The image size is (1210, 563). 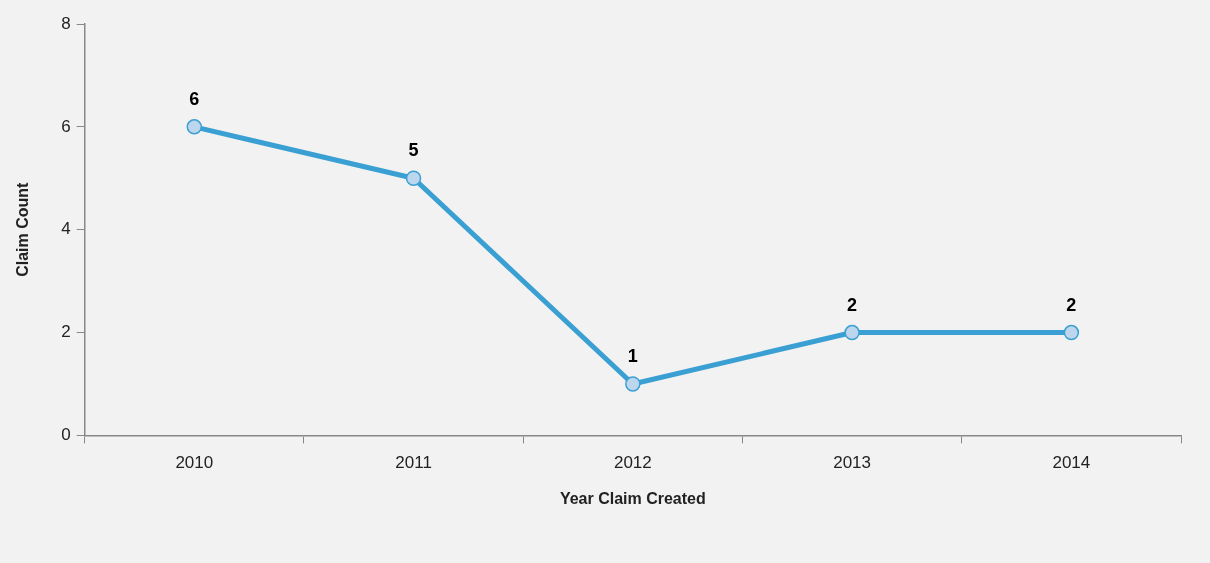 I want to click on y-tick-label: 0, so click(x=66, y=435).